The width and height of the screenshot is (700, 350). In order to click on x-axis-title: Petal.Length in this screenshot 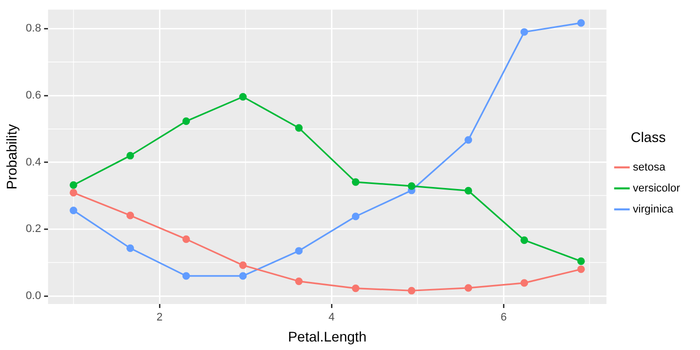, I will do `click(327, 336)`.